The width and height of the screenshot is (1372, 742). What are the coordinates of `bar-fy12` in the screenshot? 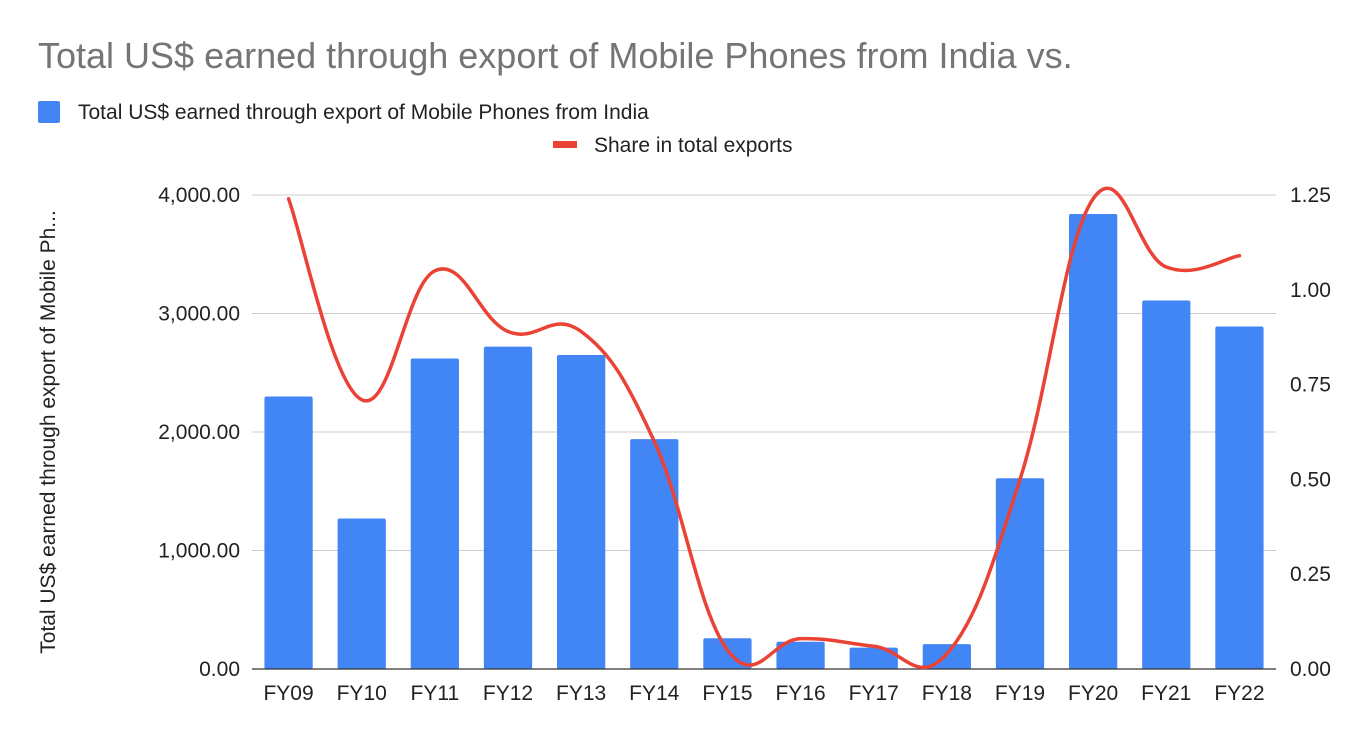 It's located at (508, 507).